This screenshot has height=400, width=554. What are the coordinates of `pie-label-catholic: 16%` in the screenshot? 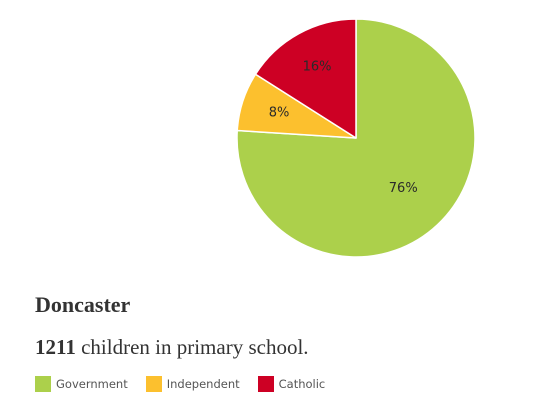 It's located at (317, 67).